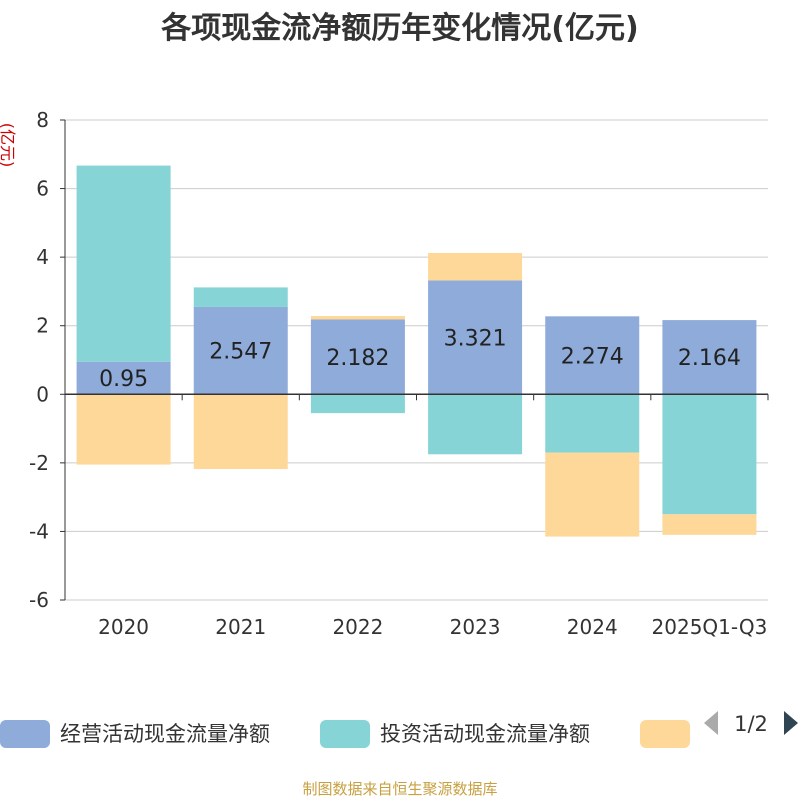 This screenshot has height=800, width=800. What do you see at coordinates (592, 627) in the screenshot?
I see `x-tick-label: 2024` at bounding box center [592, 627].